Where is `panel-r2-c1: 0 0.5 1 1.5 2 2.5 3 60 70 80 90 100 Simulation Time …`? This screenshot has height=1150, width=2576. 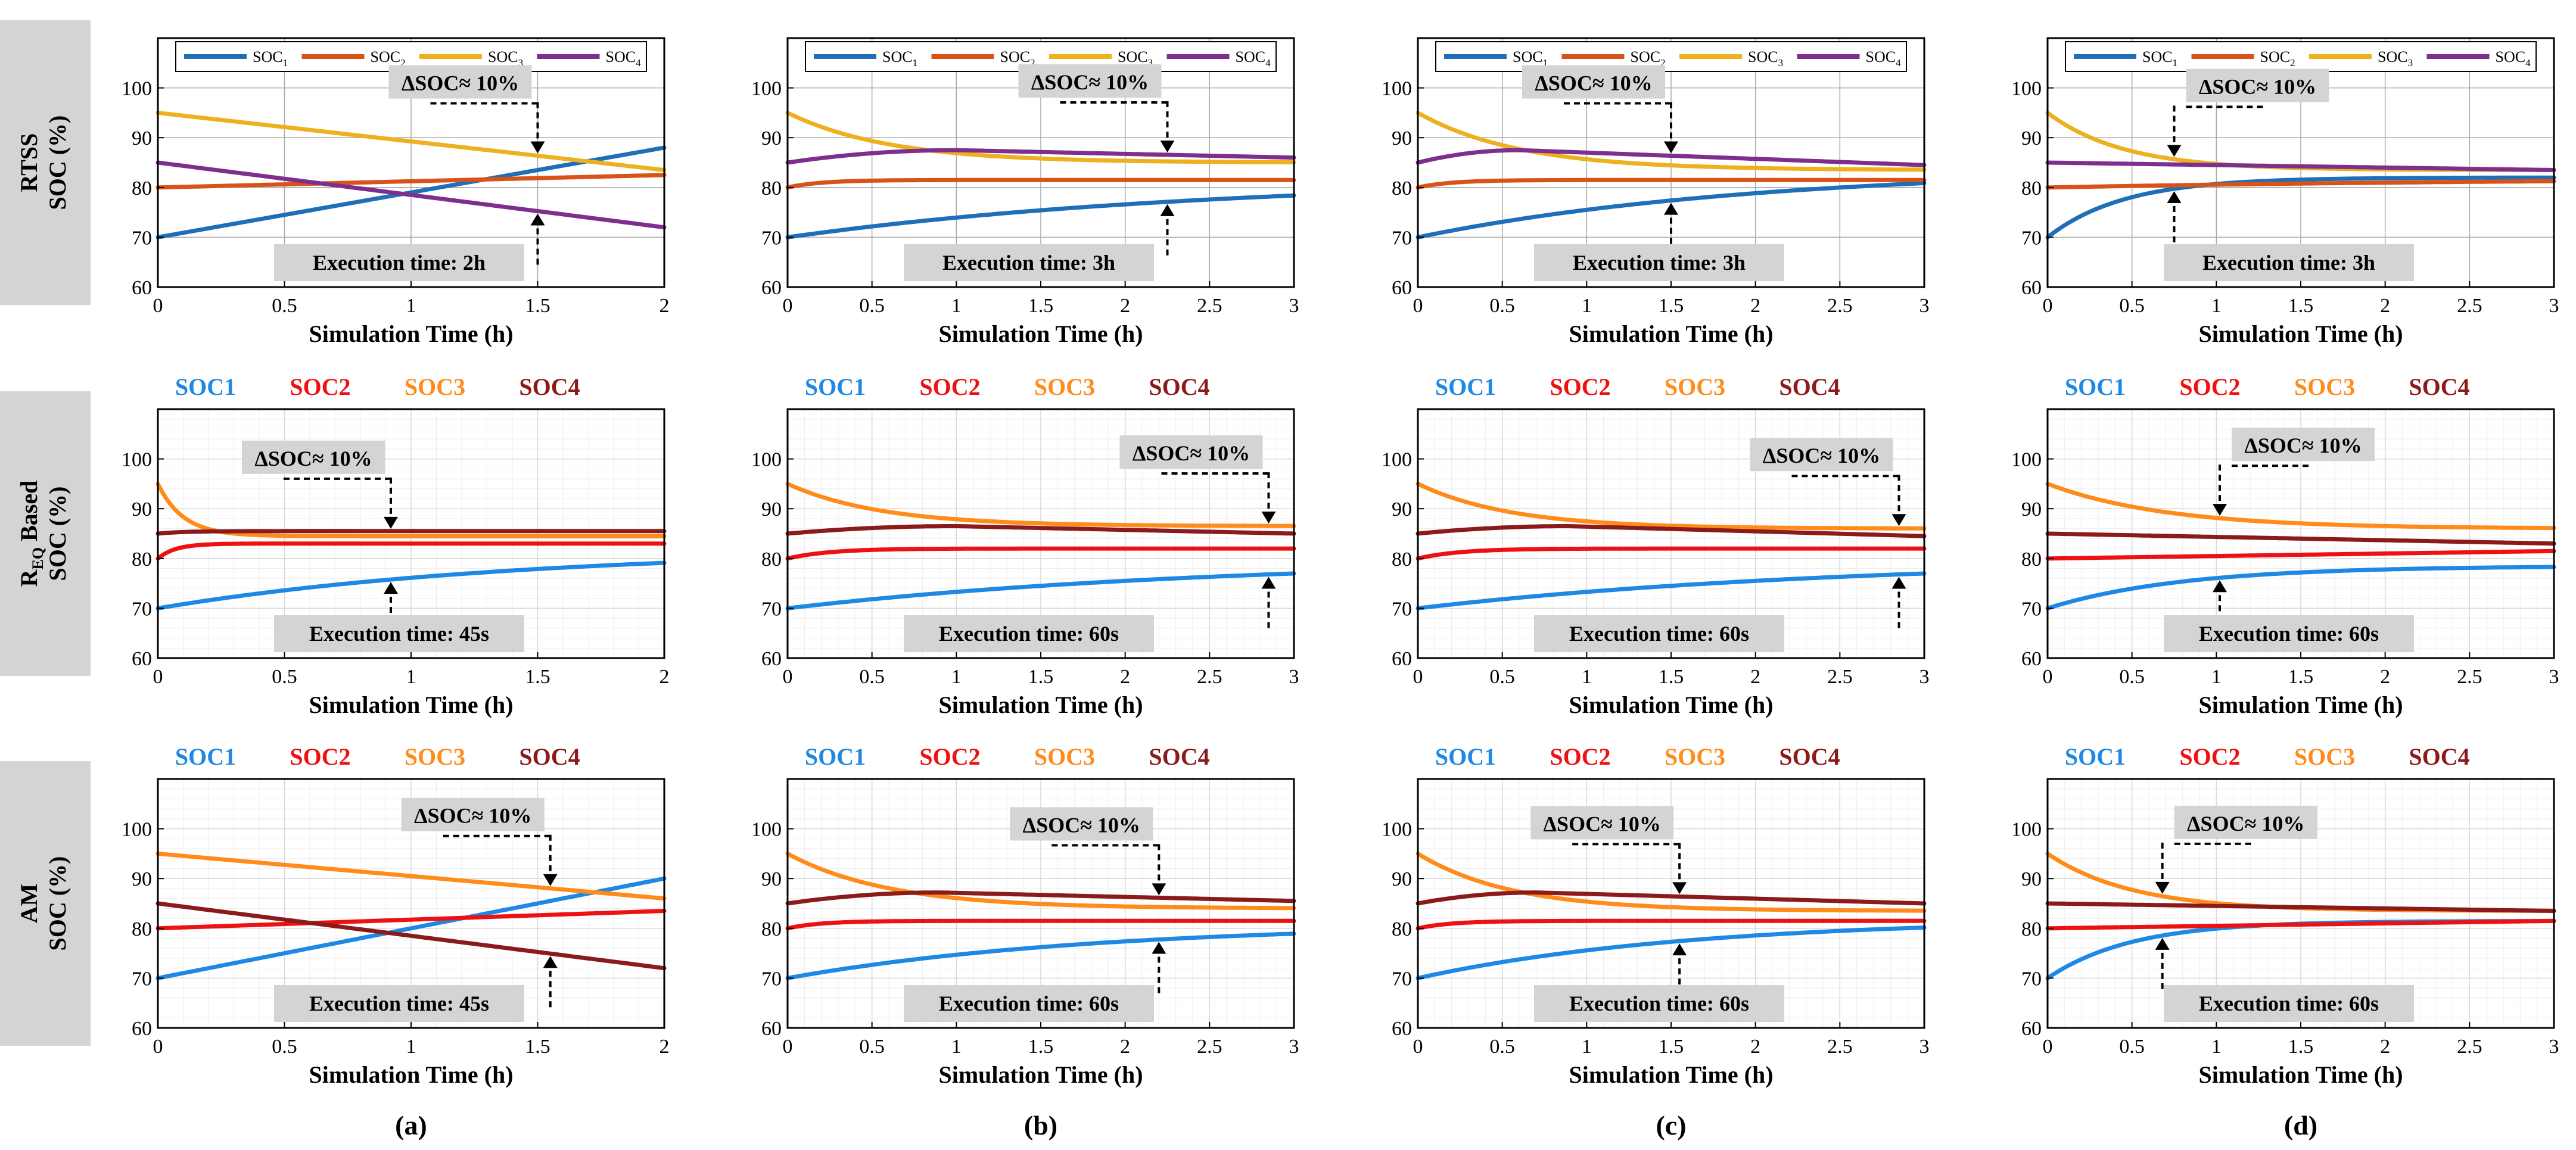
panel-r2-c1: 0 0.5 1 1.5 2 2.5 3 60 70 80 90 100 Simulation Time … is located at coordinates (1025, 915).